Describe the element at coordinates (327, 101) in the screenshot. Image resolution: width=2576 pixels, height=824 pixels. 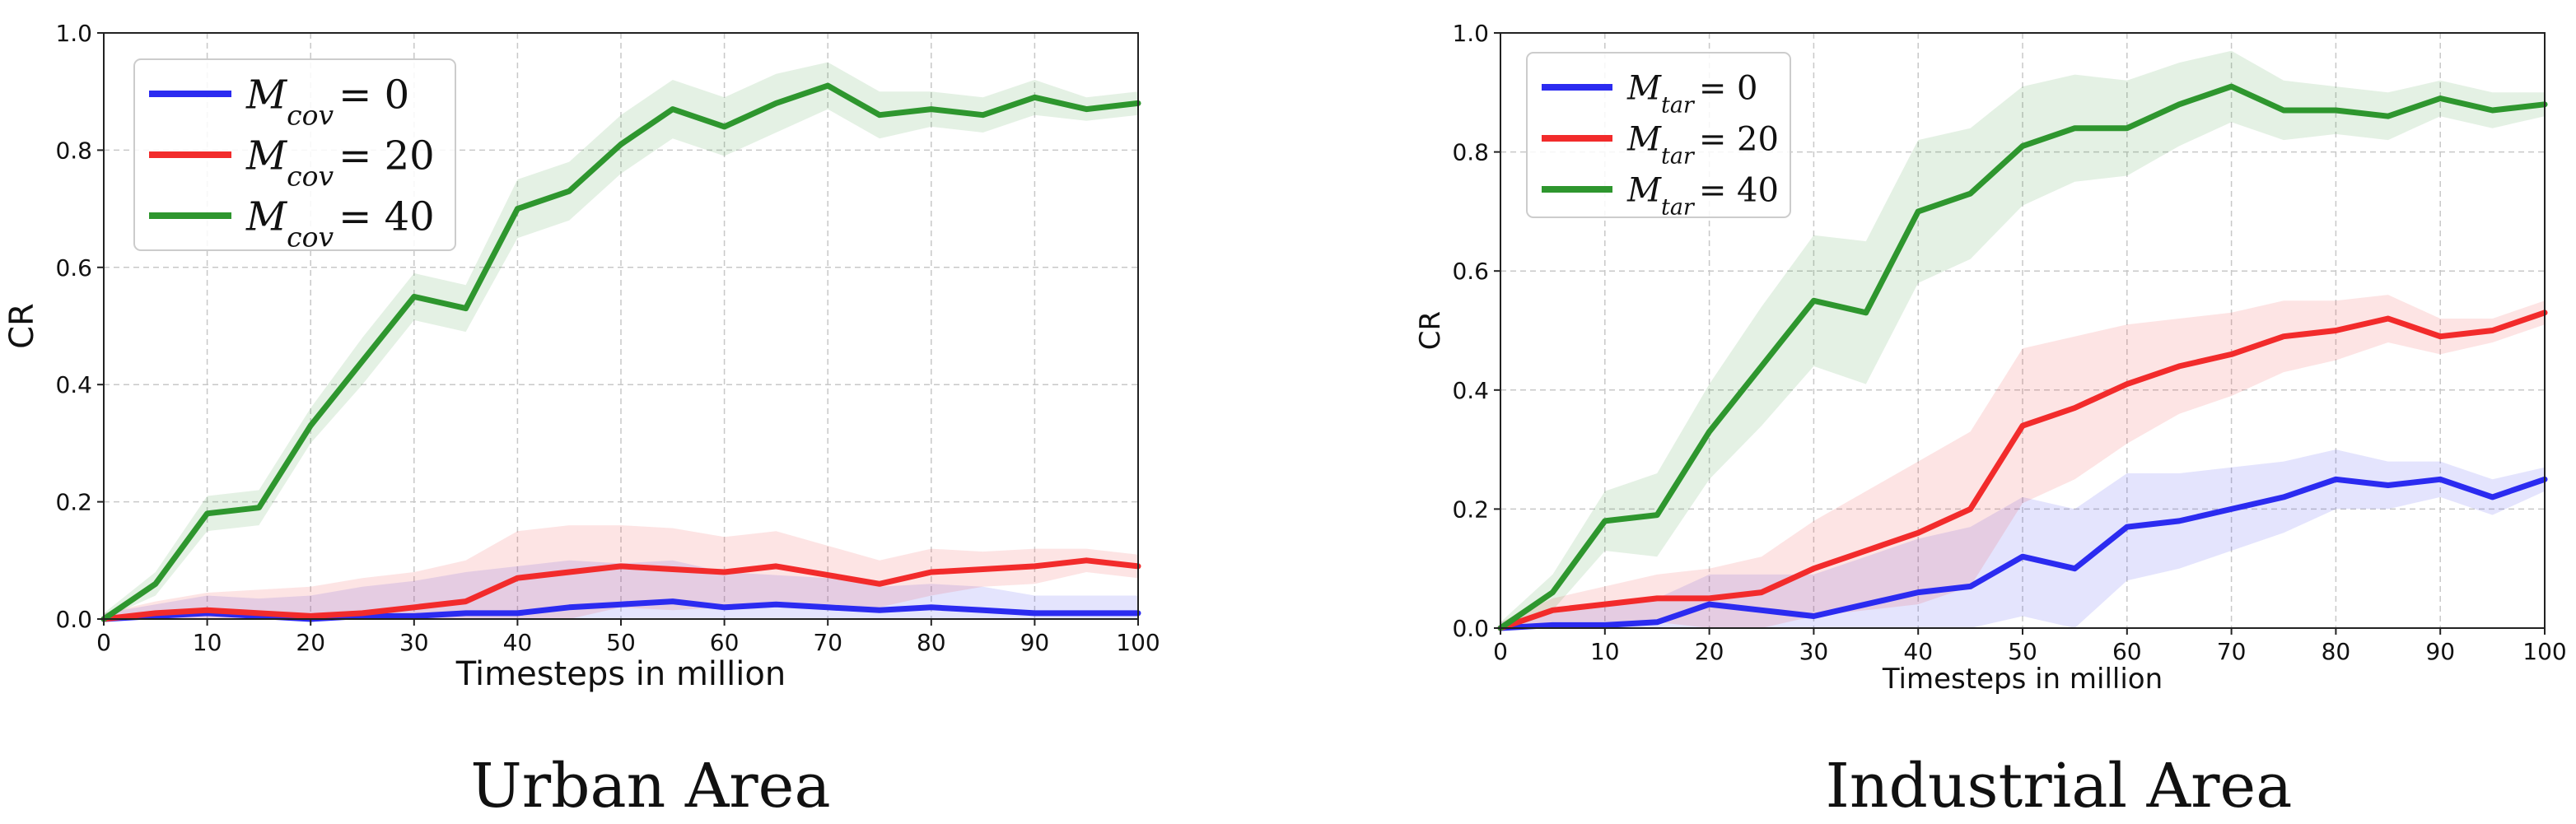
I see `legend-entry-0: Mcov = 0` at that location.